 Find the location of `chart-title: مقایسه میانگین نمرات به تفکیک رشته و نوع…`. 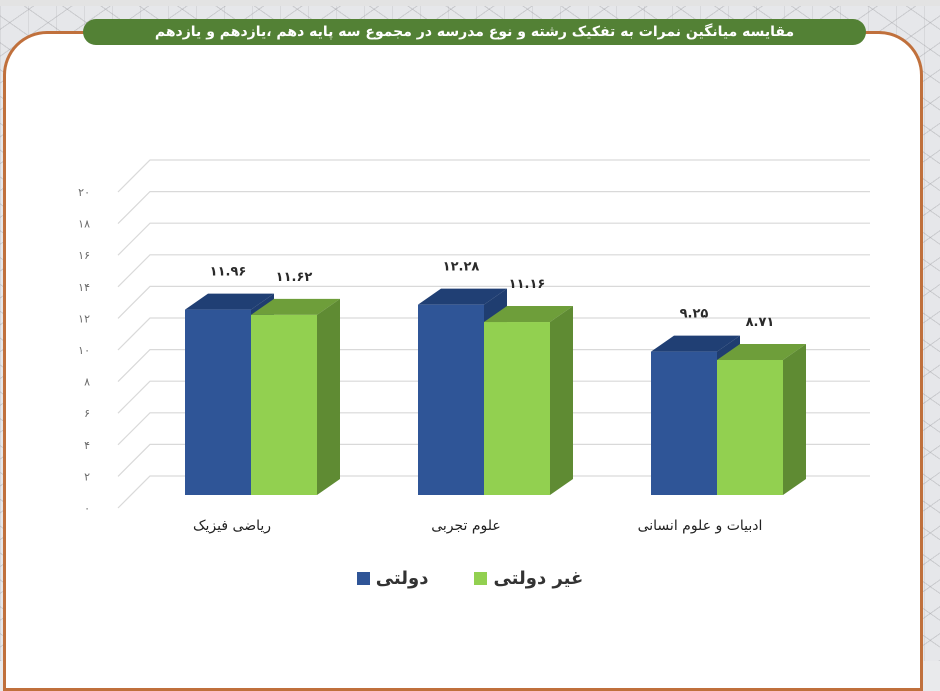

chart-title: مقایسه میانگین نمرات به تفکیک رشته و نوع… is located at coordinates (474, 32).